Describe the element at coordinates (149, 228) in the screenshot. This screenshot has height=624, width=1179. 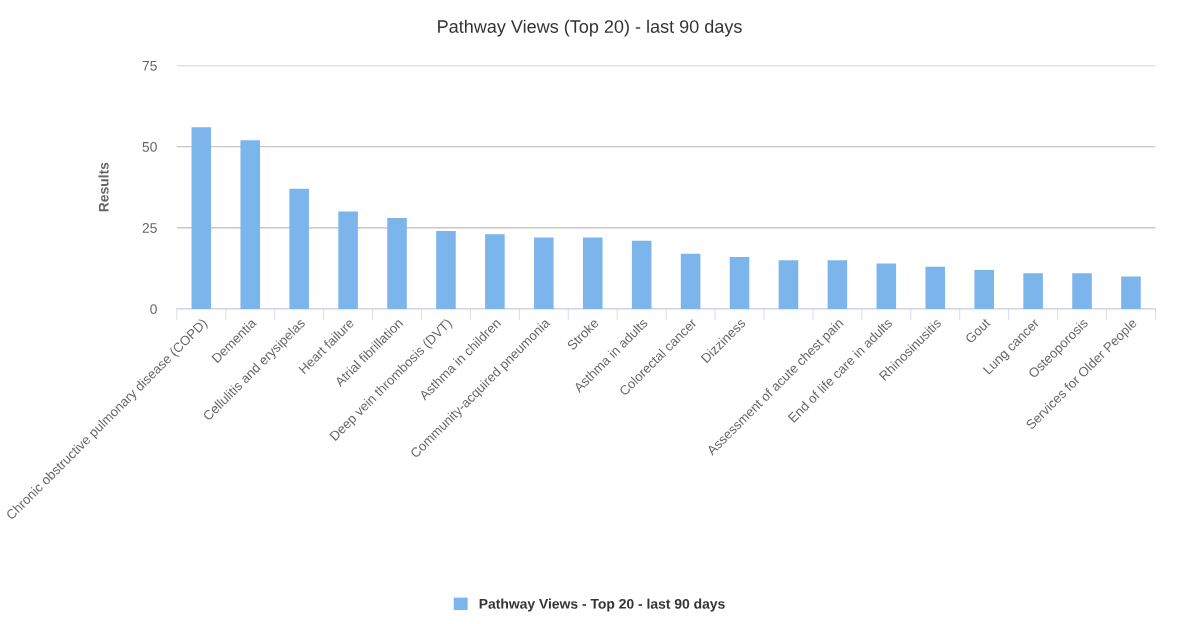
I see `y-tick-label: 25` at that location.